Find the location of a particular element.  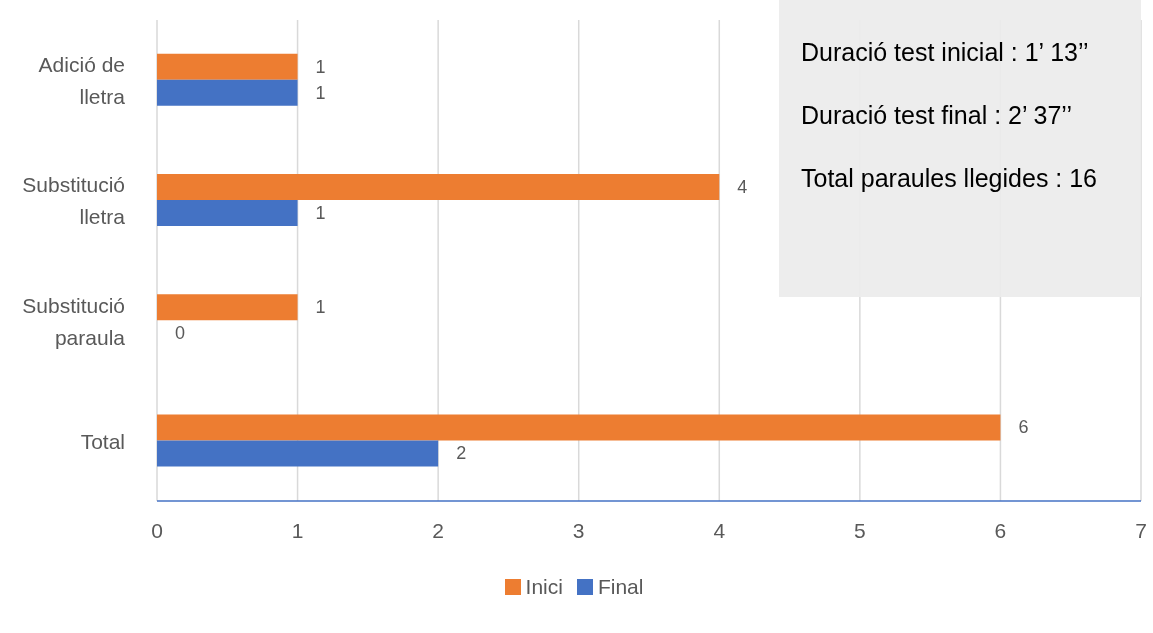

note-box: Duració test inicial : 1’ 13’’ Duració test final : 2’ 37’’ Total paraules llegides : 16 is located at coordinates (960, 148).